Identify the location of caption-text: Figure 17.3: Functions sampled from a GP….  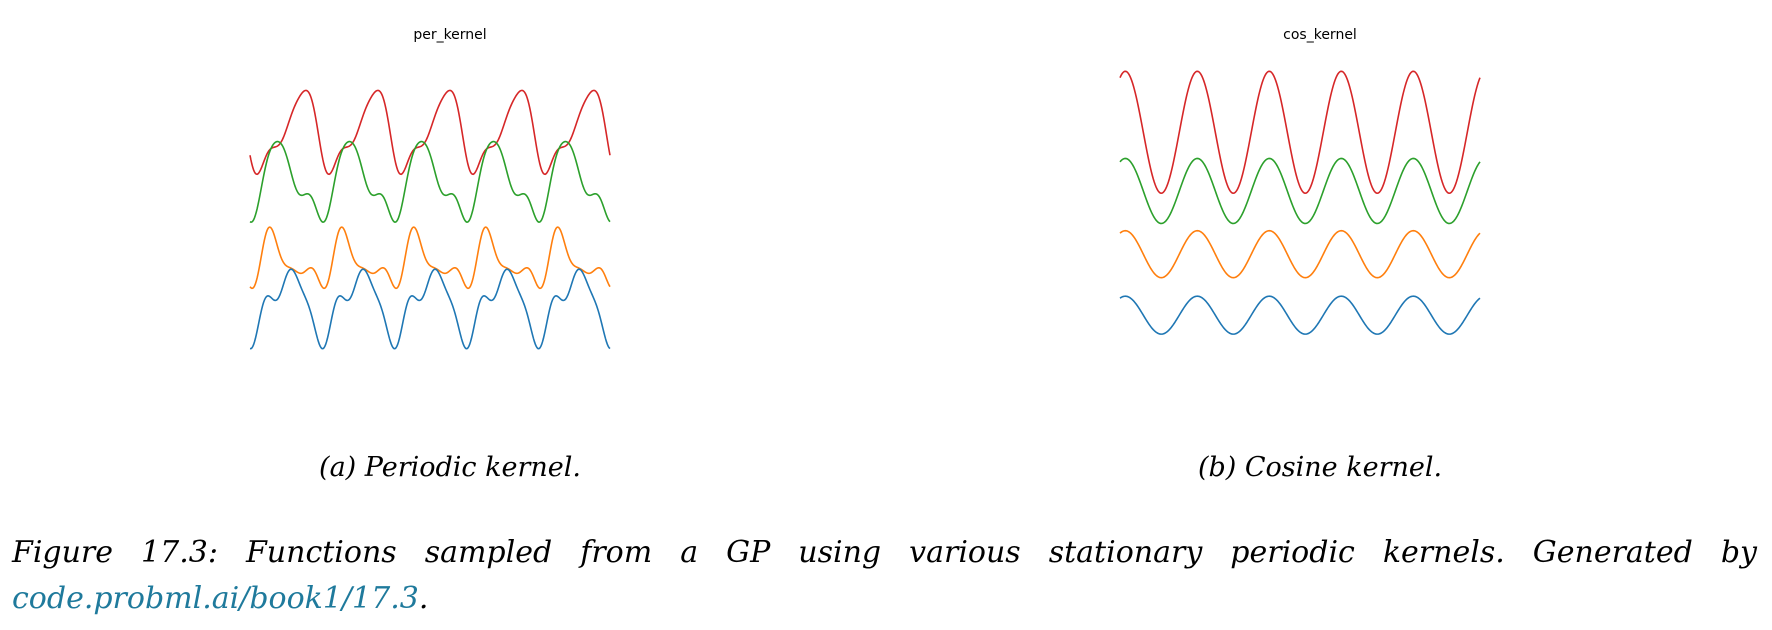
(884, 552).